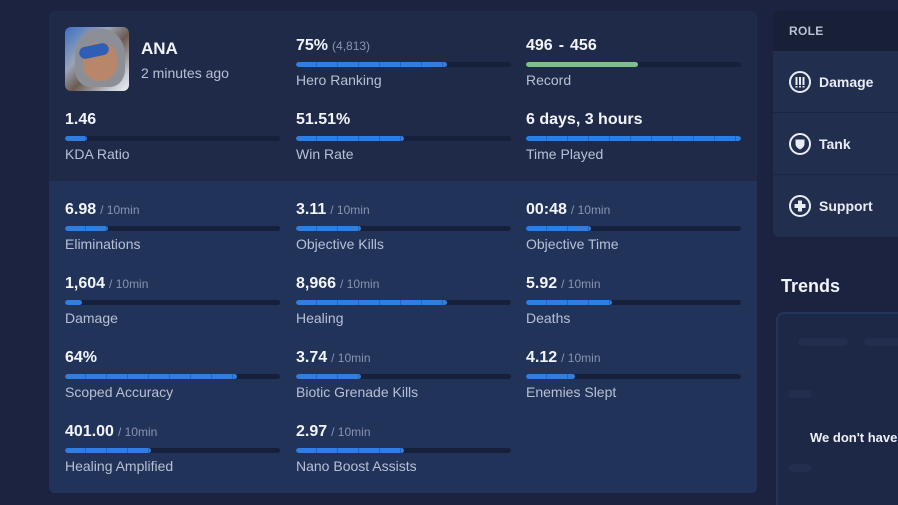 The width and height of the screenshot is (898, 505). I want to click on stat-objective-kills: 3.11/ 10min Objective Kills, so click(403, 226).